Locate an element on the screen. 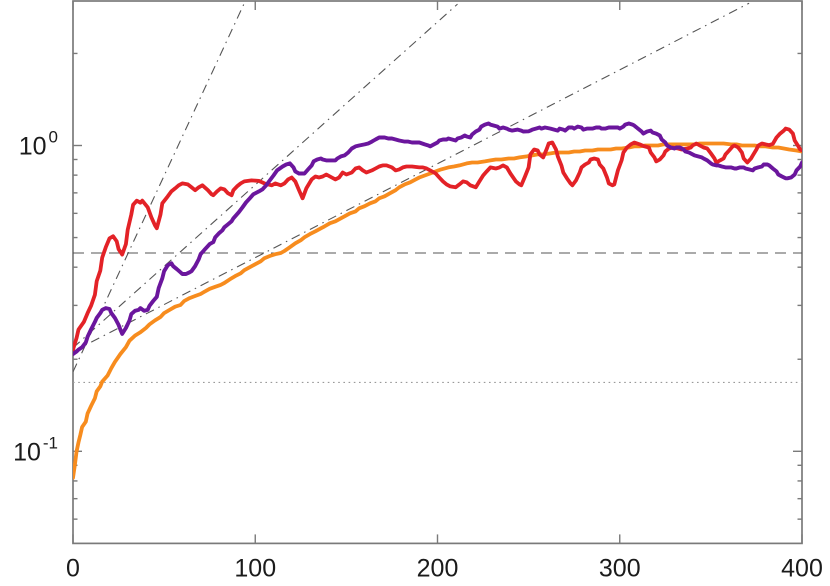  x-tick-label: 300 is located at coordinates (620, 568).